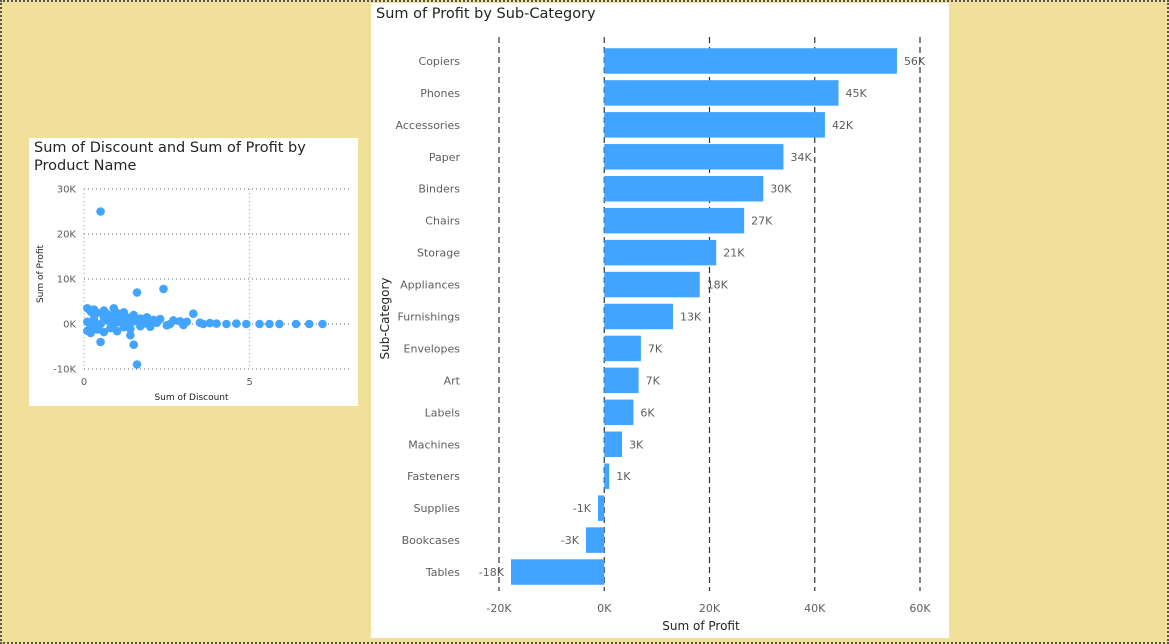 Image resolution: width=1169 pixels, height=644 pixels. Describe the element at coordinates (438, 253) in the screenshot. I see `bar-category-label: Storage` at that location.